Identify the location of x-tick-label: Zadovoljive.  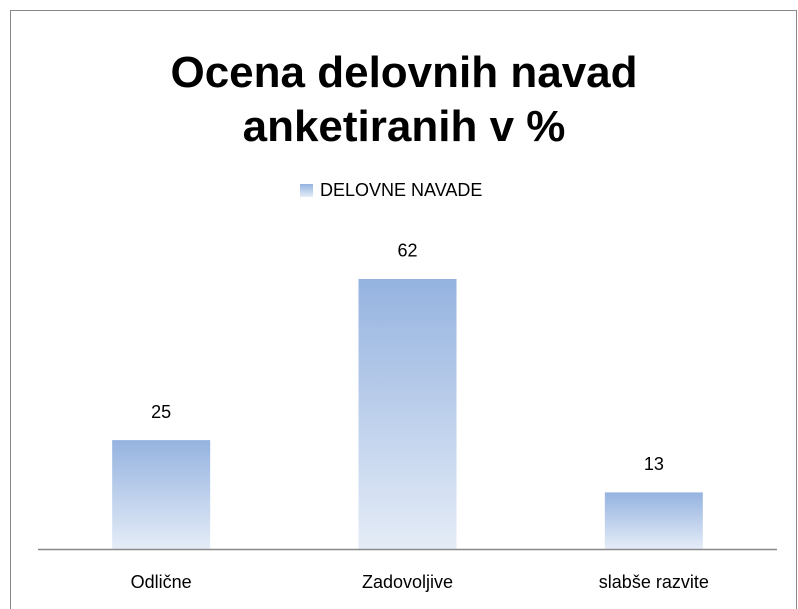
(407, 582).